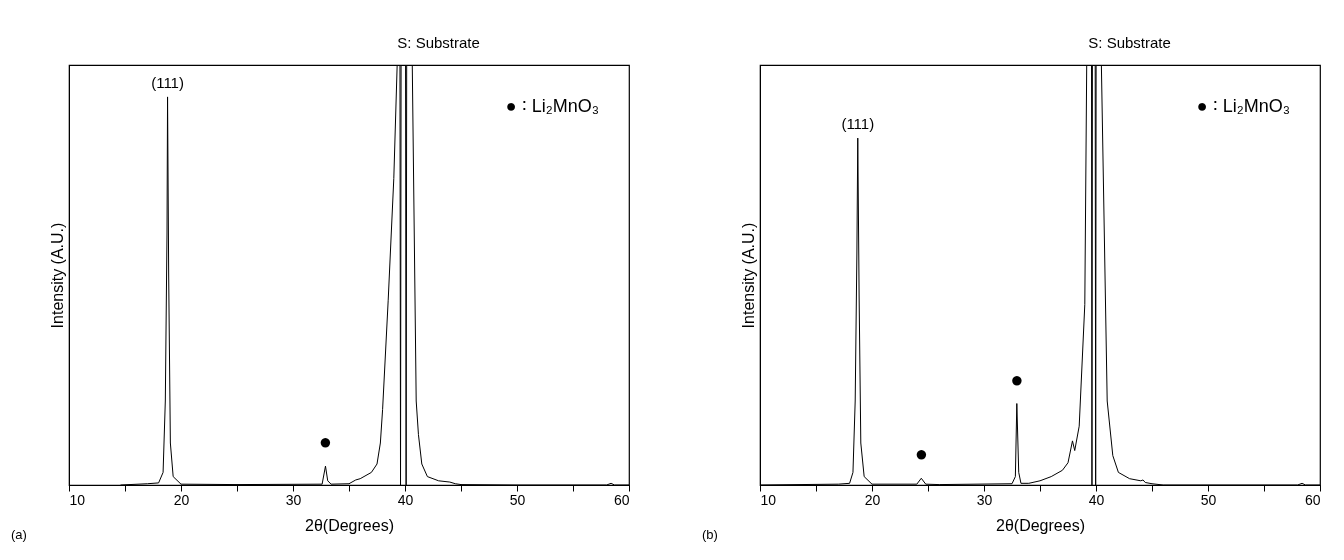 The width and height of the screenshot is (1344, 560). I want to click on text: (a), so click(19, 534).